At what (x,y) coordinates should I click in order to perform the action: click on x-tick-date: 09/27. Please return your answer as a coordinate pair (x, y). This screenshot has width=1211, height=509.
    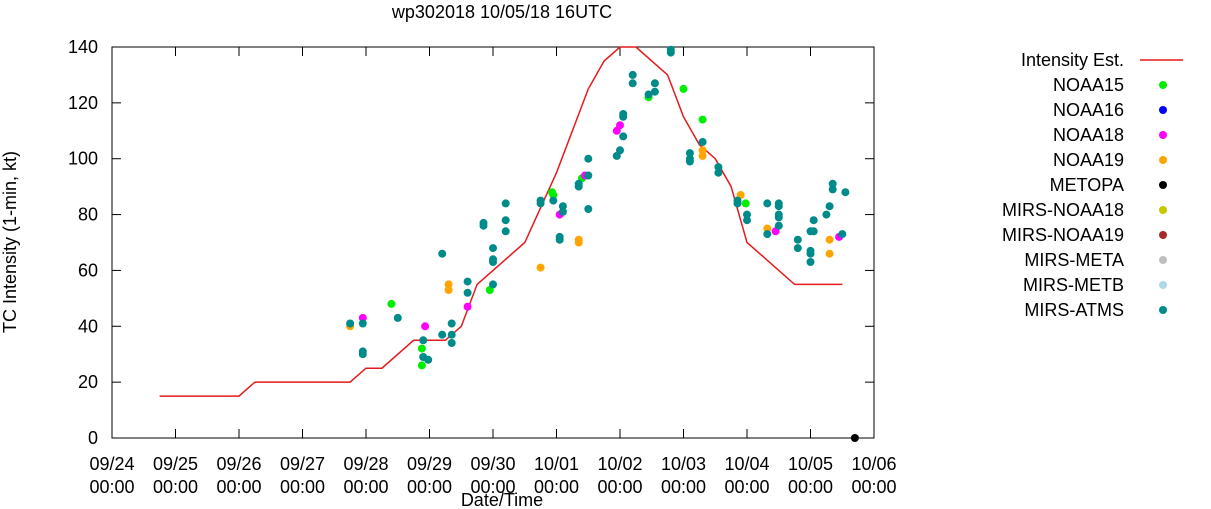
    Looking at the image, I should click on (302, 464).